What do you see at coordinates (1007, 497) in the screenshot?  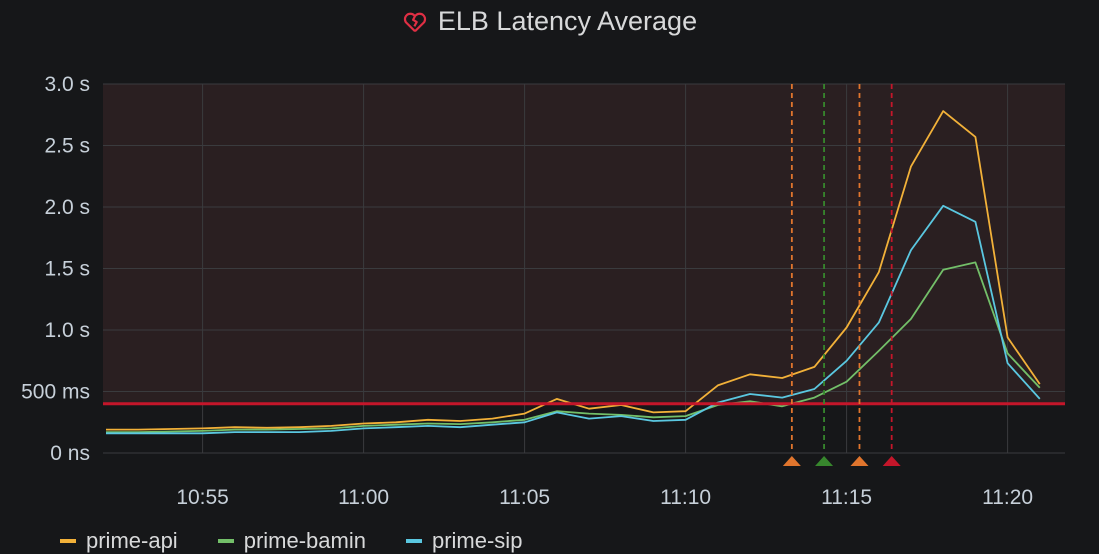 I see `x-tick-label: 11:20` at bounding box center [1007, 497].